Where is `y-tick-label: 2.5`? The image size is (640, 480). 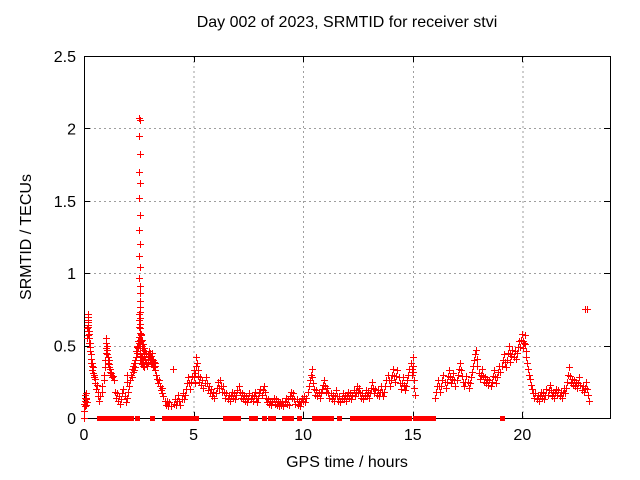 y-tick-label: 2.5 is located at coordinates (65, 57).